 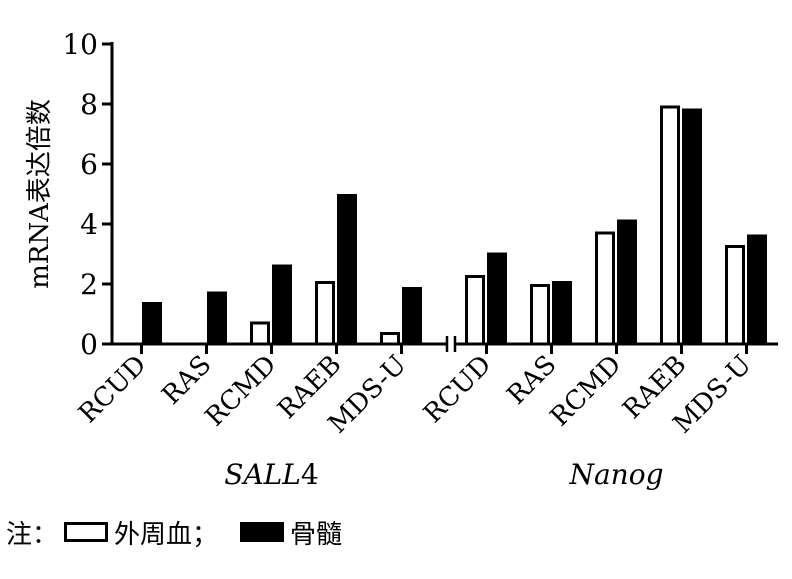 I want to click on legend: 注： 外周血； 骨髓, so click(x=174, y=532).